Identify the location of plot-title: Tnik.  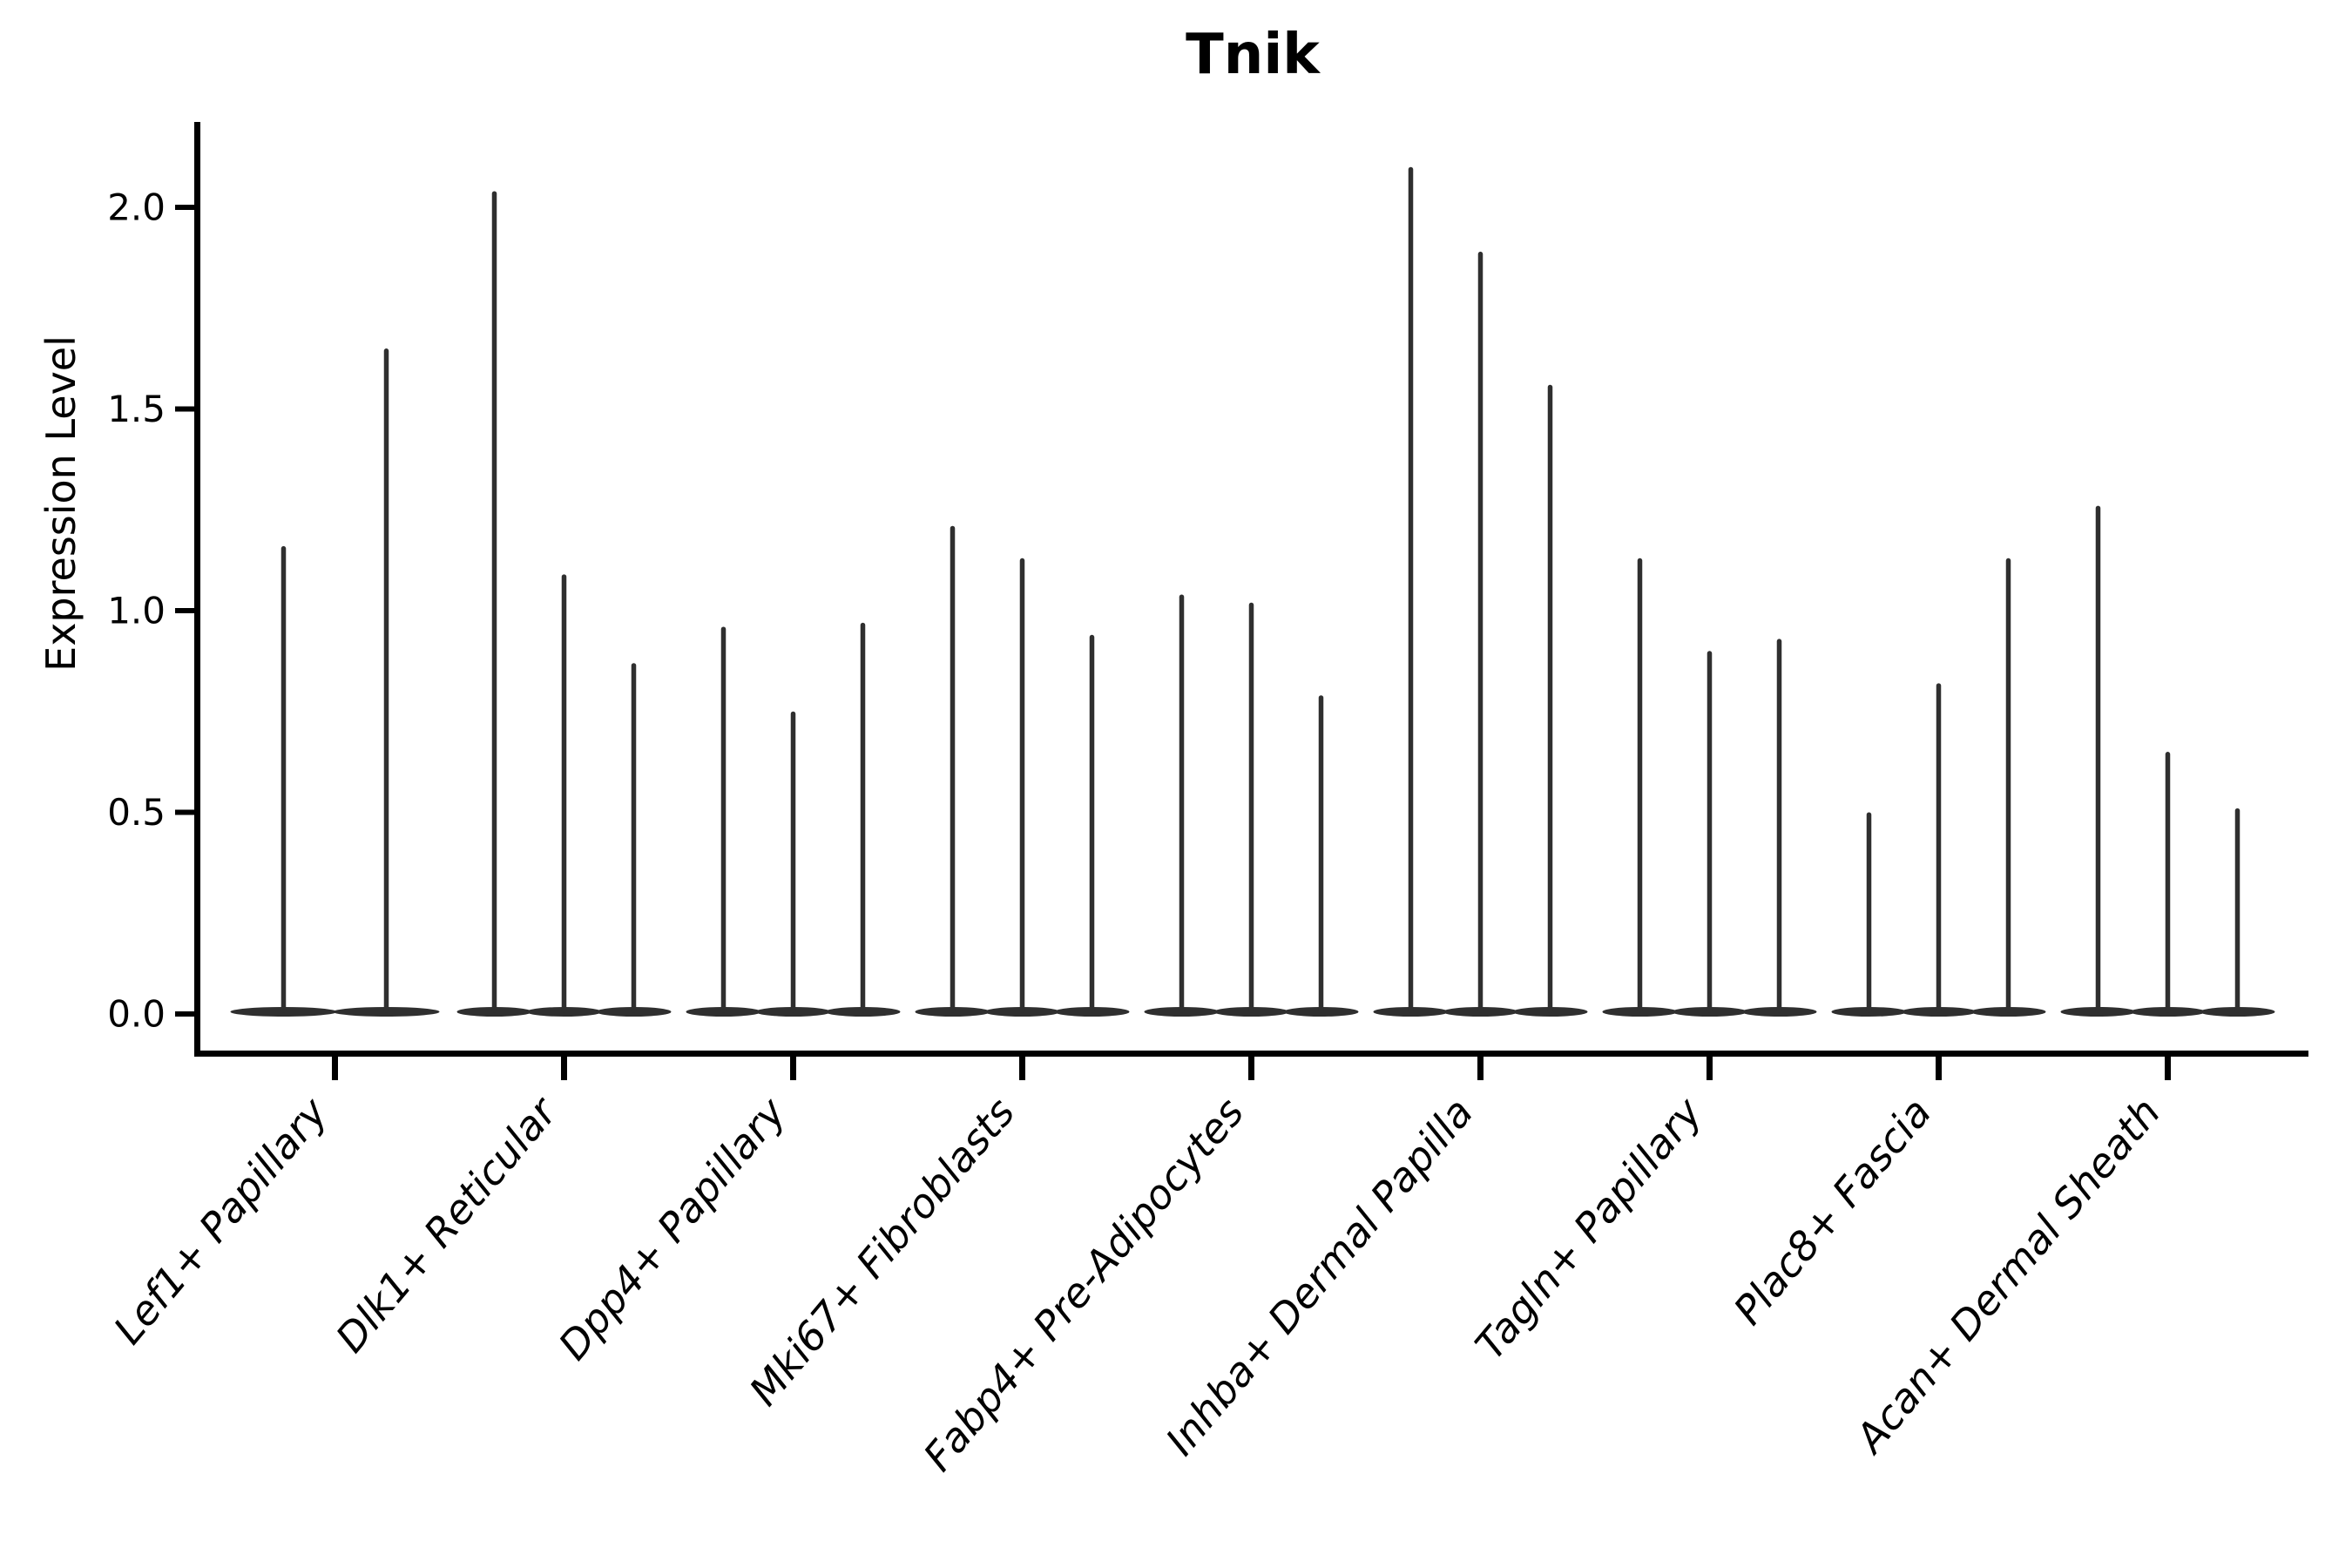
(1253, 55).